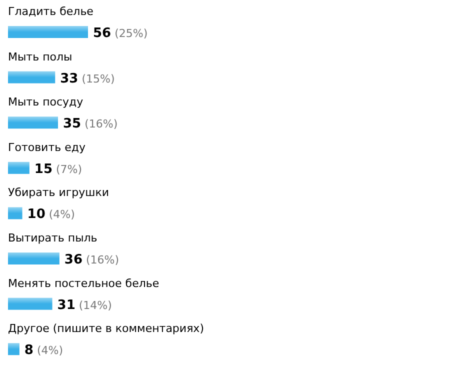 The height and width of the screenshot is (376, 450). What do you see at coordinates (46, 102) in the screenshot?
I see `y-tick-label: Мыть посуду` at bounding box center [46, 102].